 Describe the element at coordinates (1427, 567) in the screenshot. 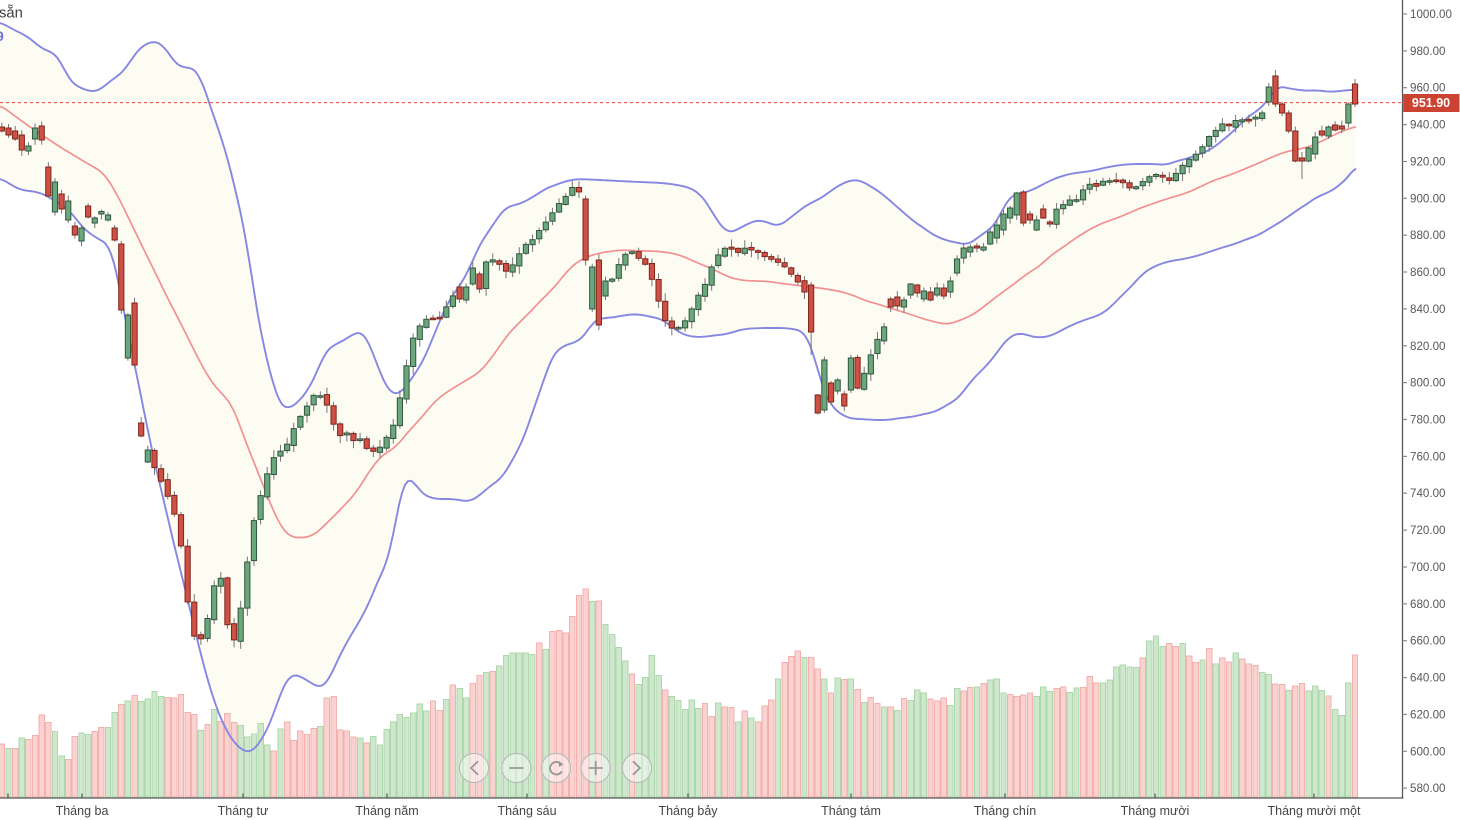

I see `svg-text: 700.00` at that location.